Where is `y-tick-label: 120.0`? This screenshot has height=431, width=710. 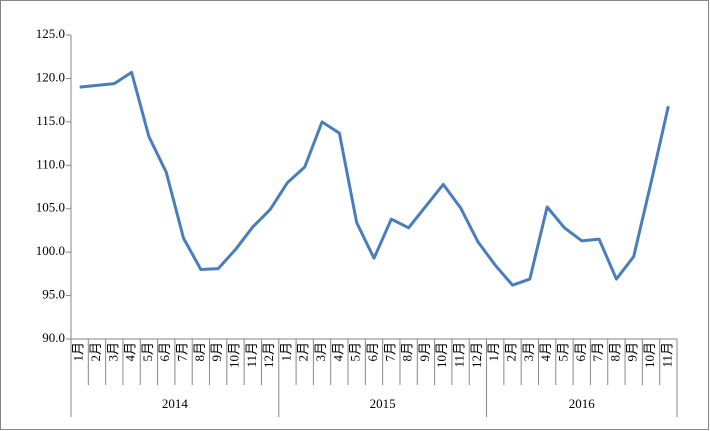 y-tick-label: 120.0 is located at coordinates (50, 76).